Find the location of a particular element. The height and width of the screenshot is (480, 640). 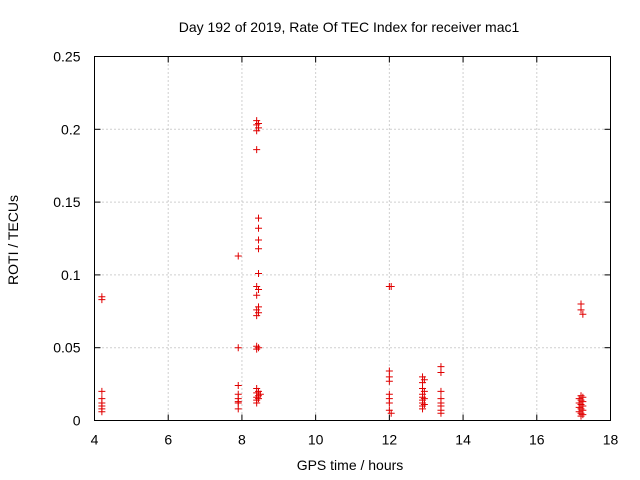

y-tick-label: 0 is located at coordinates (77, 421).